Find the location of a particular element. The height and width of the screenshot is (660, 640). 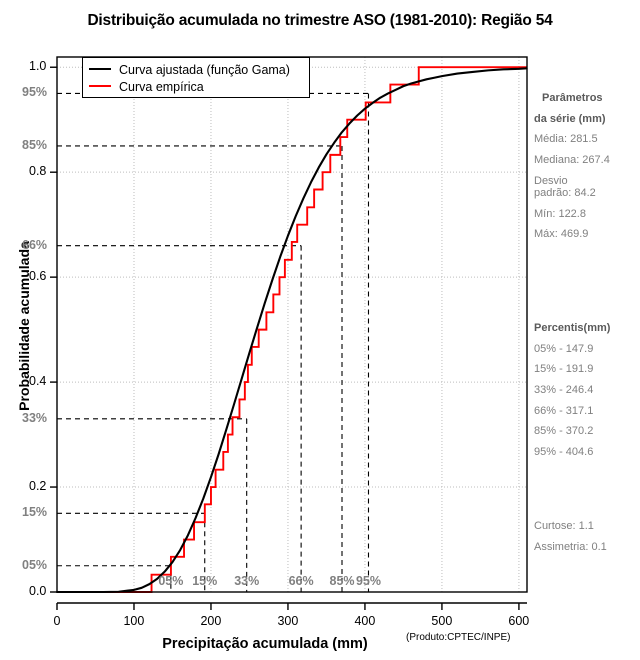

param-min: Mín: 122.8 is located at coordinates (560, 213).